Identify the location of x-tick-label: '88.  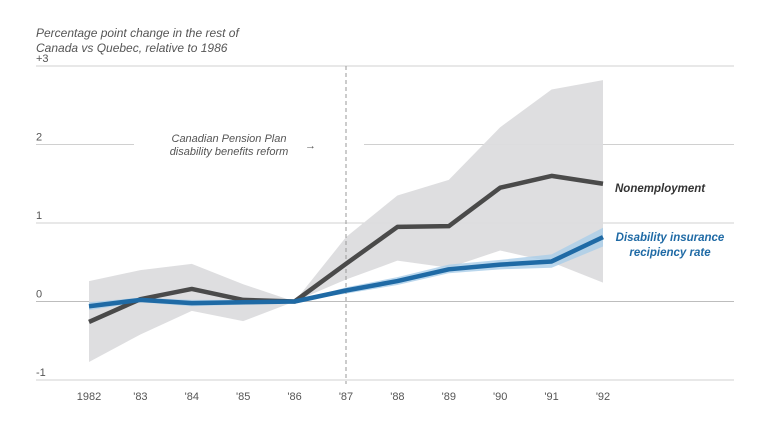
(397, 397).